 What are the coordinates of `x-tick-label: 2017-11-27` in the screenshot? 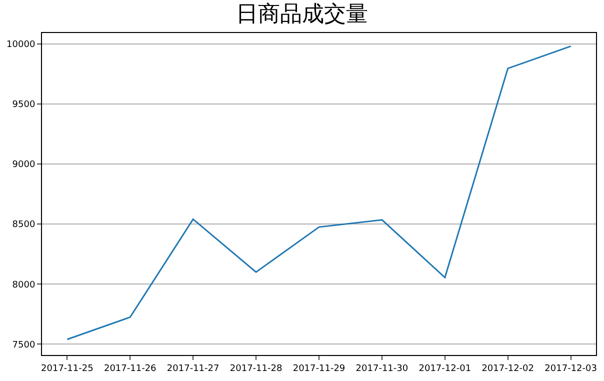 It's located at (193, 369).